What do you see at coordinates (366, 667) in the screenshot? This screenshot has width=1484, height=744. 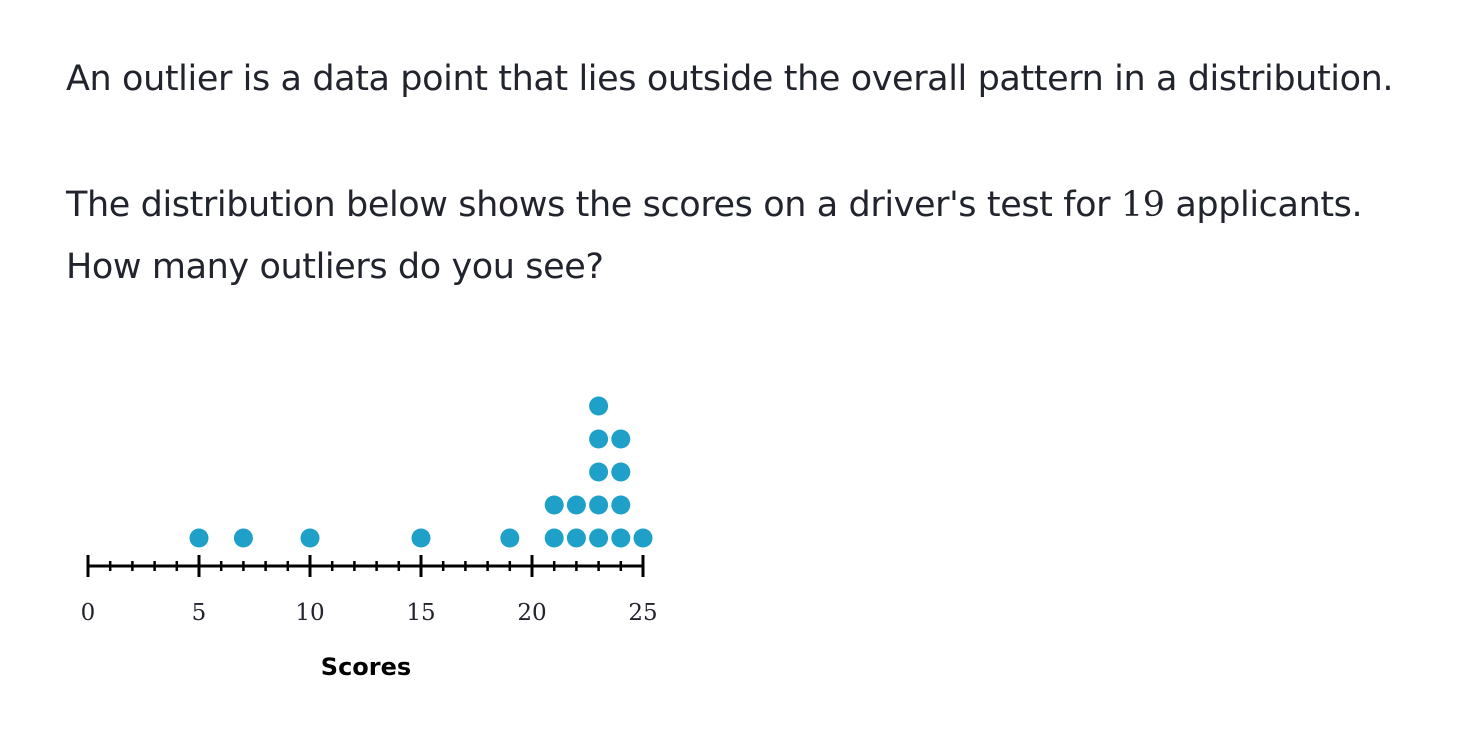 I see `x-axis-label: Scores` at bounding box center [366, 667].